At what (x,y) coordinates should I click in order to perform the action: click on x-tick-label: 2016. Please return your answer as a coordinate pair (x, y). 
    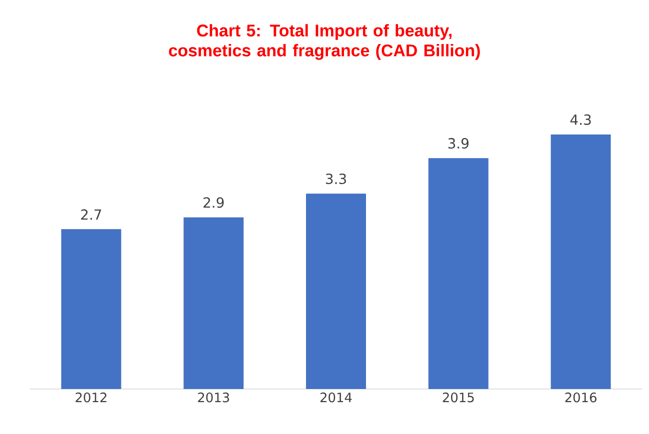
    Looking at the image, I should click on (580, 397).